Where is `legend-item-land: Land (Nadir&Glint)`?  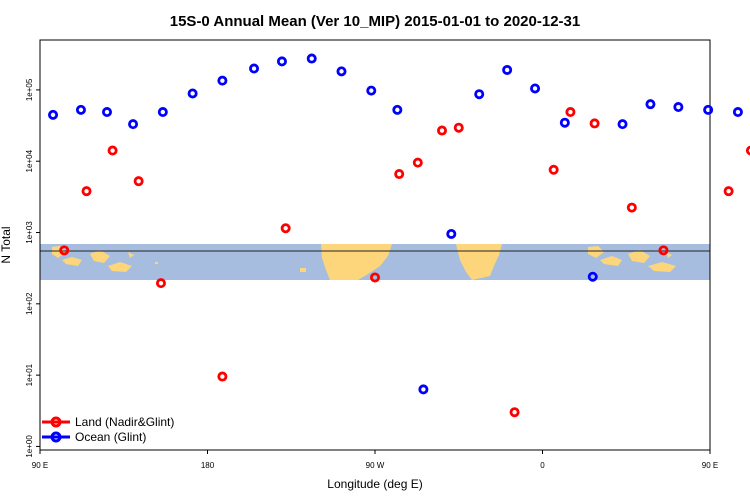 legend-item-land: Land (Nadir&Glint) is located at coordinates (108, 422).